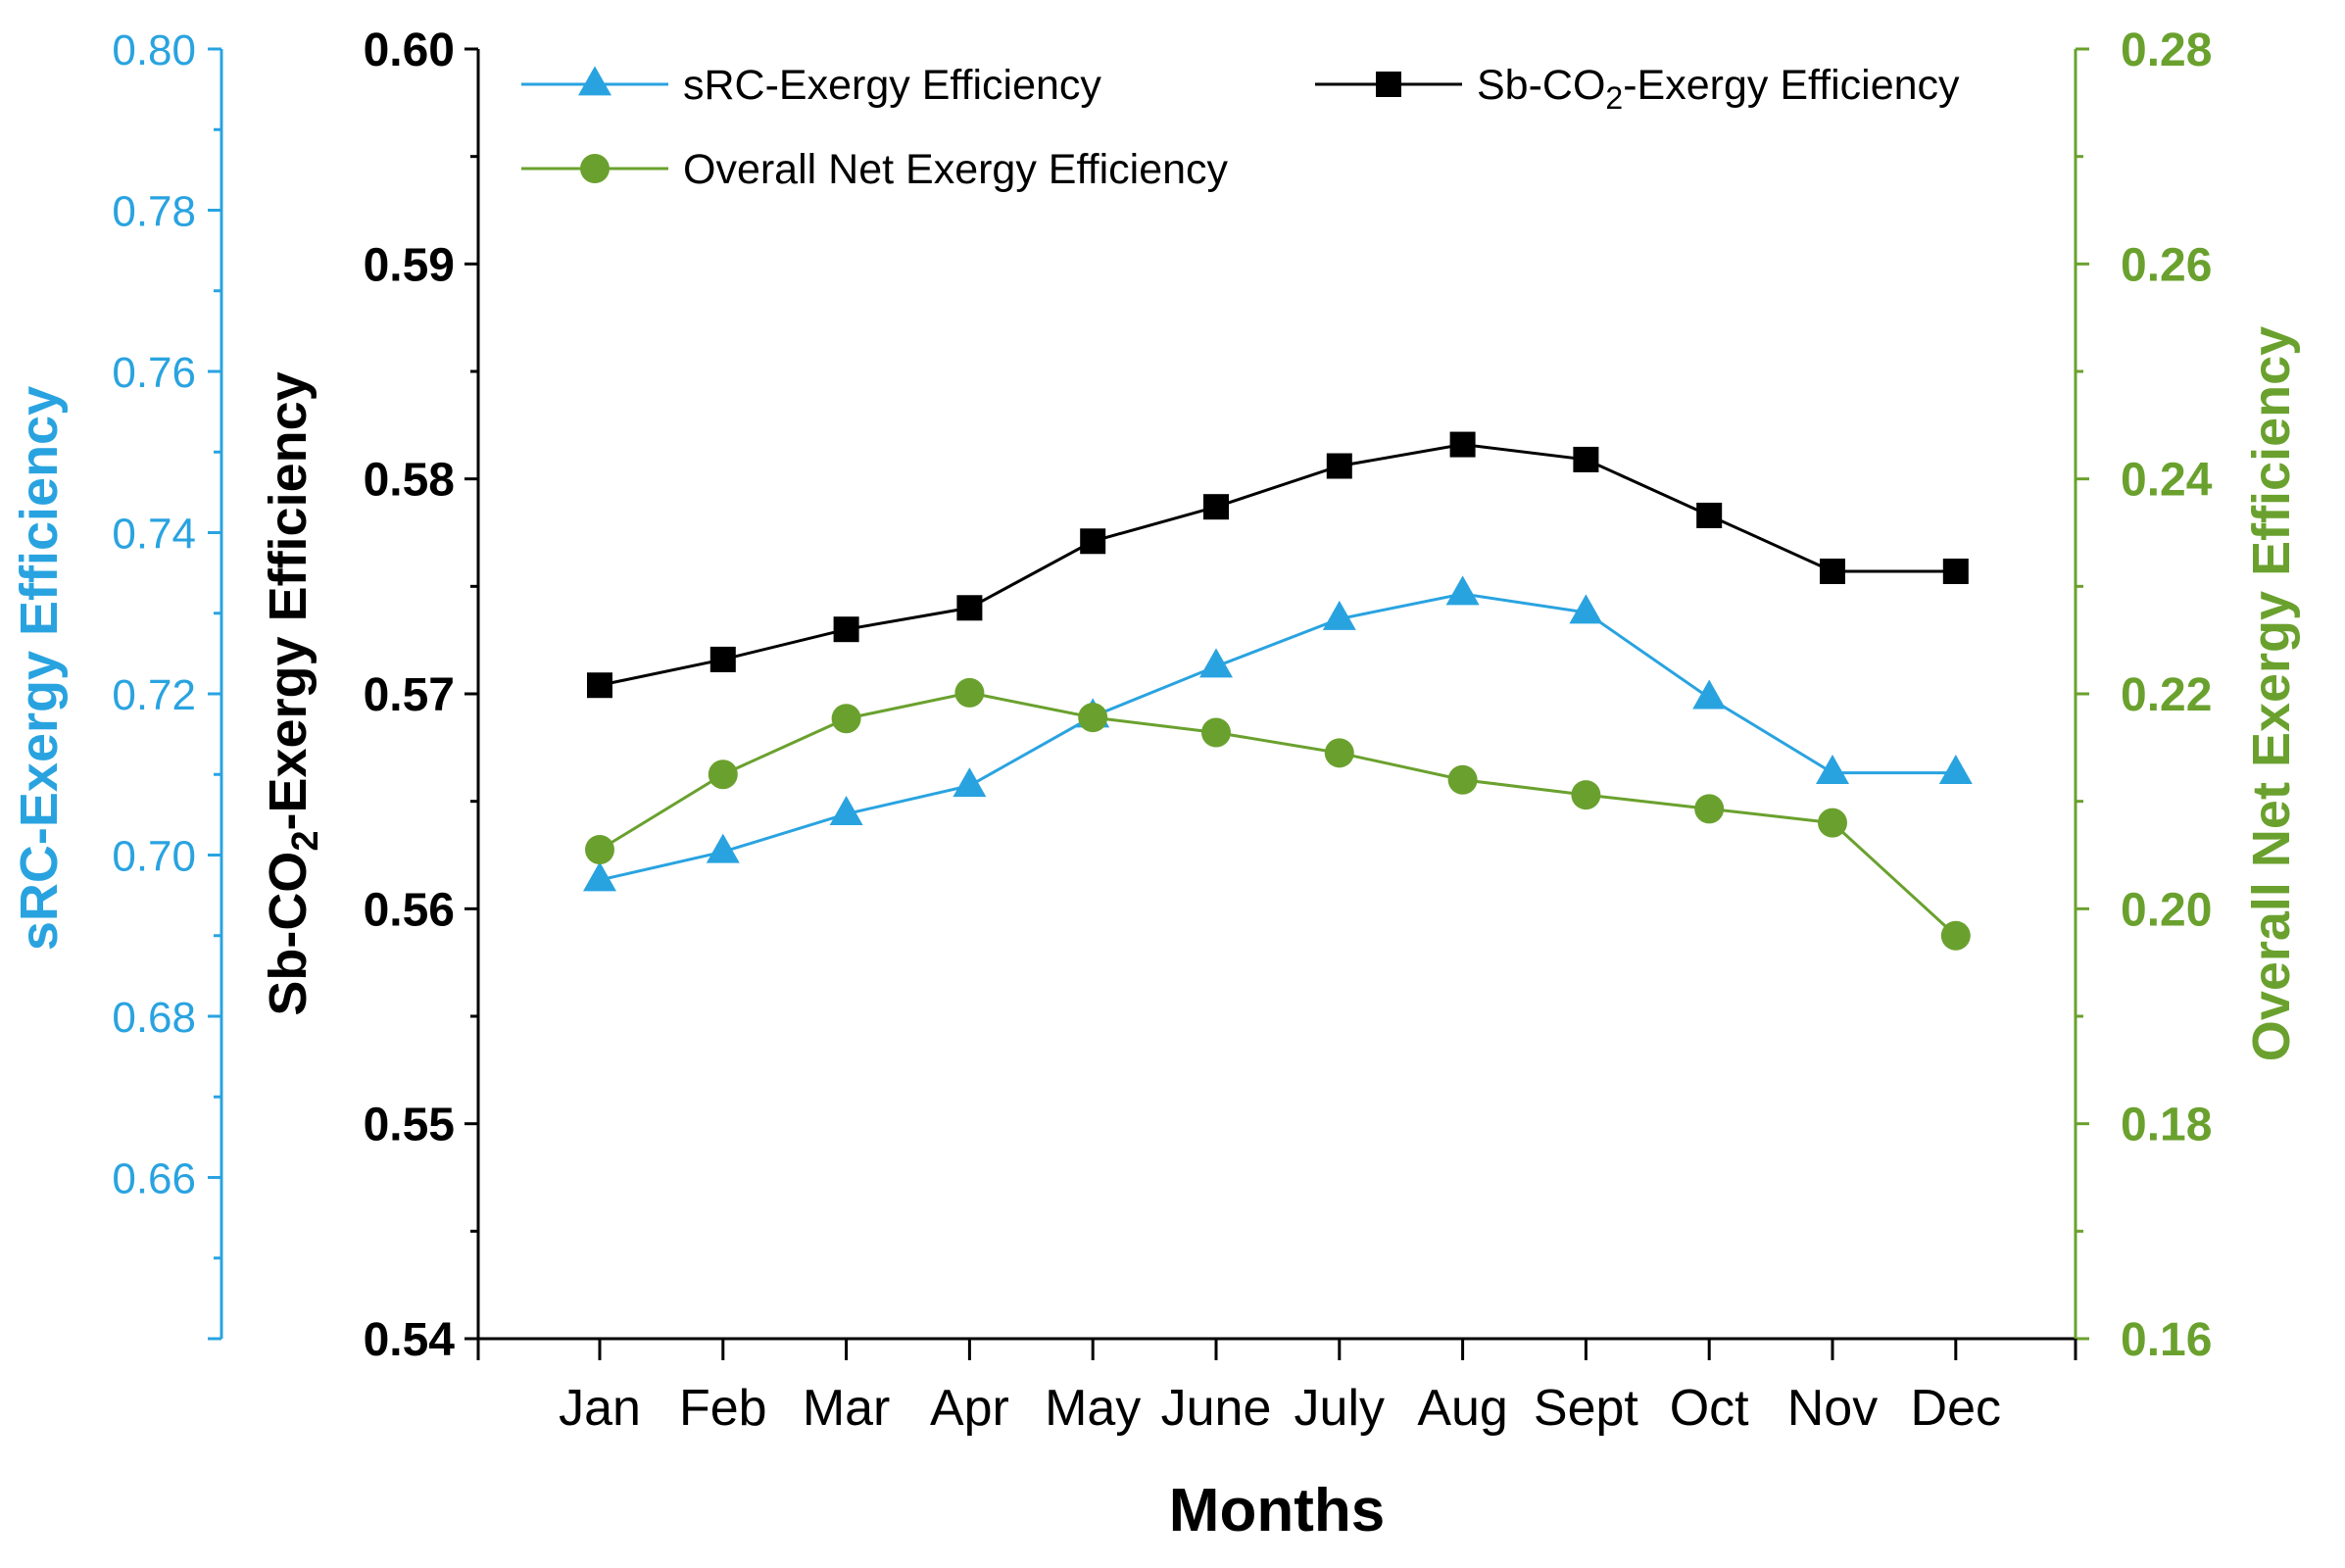 The height and width of the screenshot is (1568, 2345). What do you see at coordinates (154, 373) in the screenshot?
I see `outer-left-tick-label: 0.76` at bounding box center [154, 373].